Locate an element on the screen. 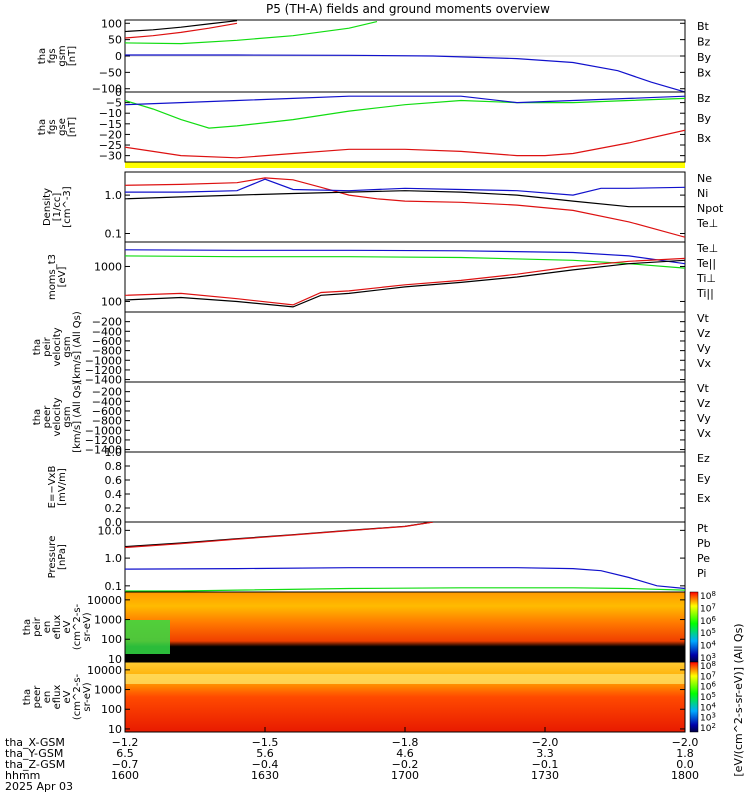 This screenshot has height=800, width=750. y-axis-label: [eV] is located at coordinates (62, 277).